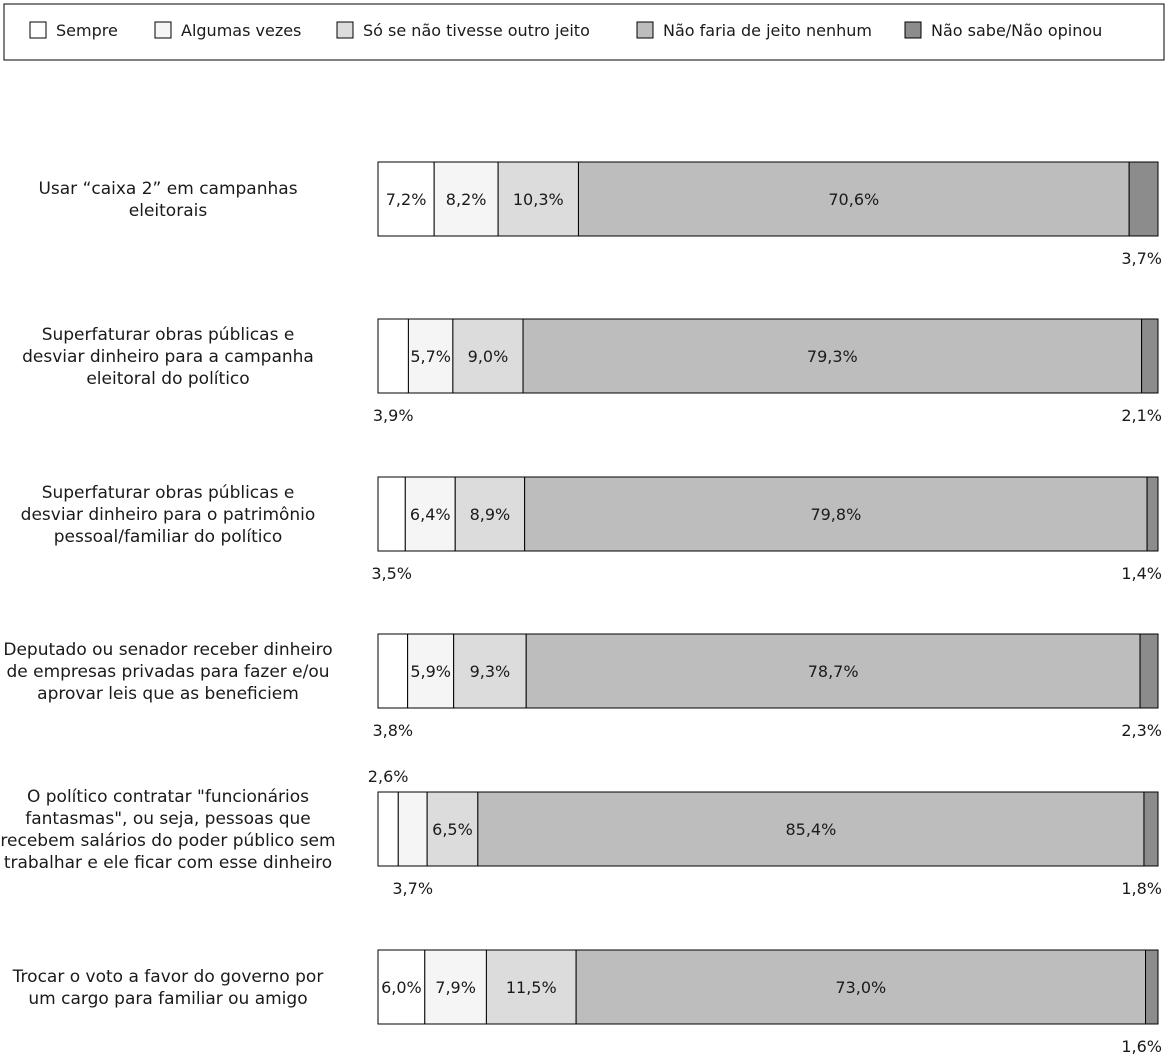  What do you see at coordinates (168, 694) in the screenshot?
I see `category-label-line: aprovar leis que as beneficiem` at bounding box center [168, 694].